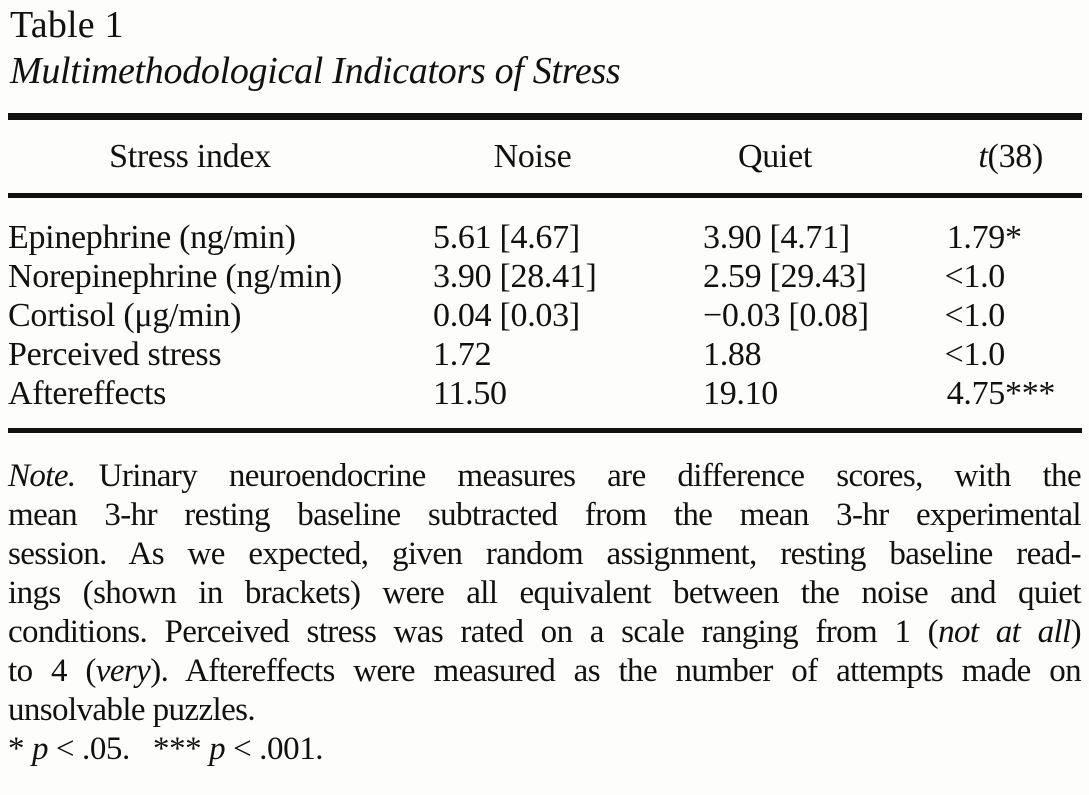 This screenshot has width=1089, height=795. Describe the element at coordinates (132, 710) in the screenshot. I see `note-text: unsolvable puzzles.` at that location.